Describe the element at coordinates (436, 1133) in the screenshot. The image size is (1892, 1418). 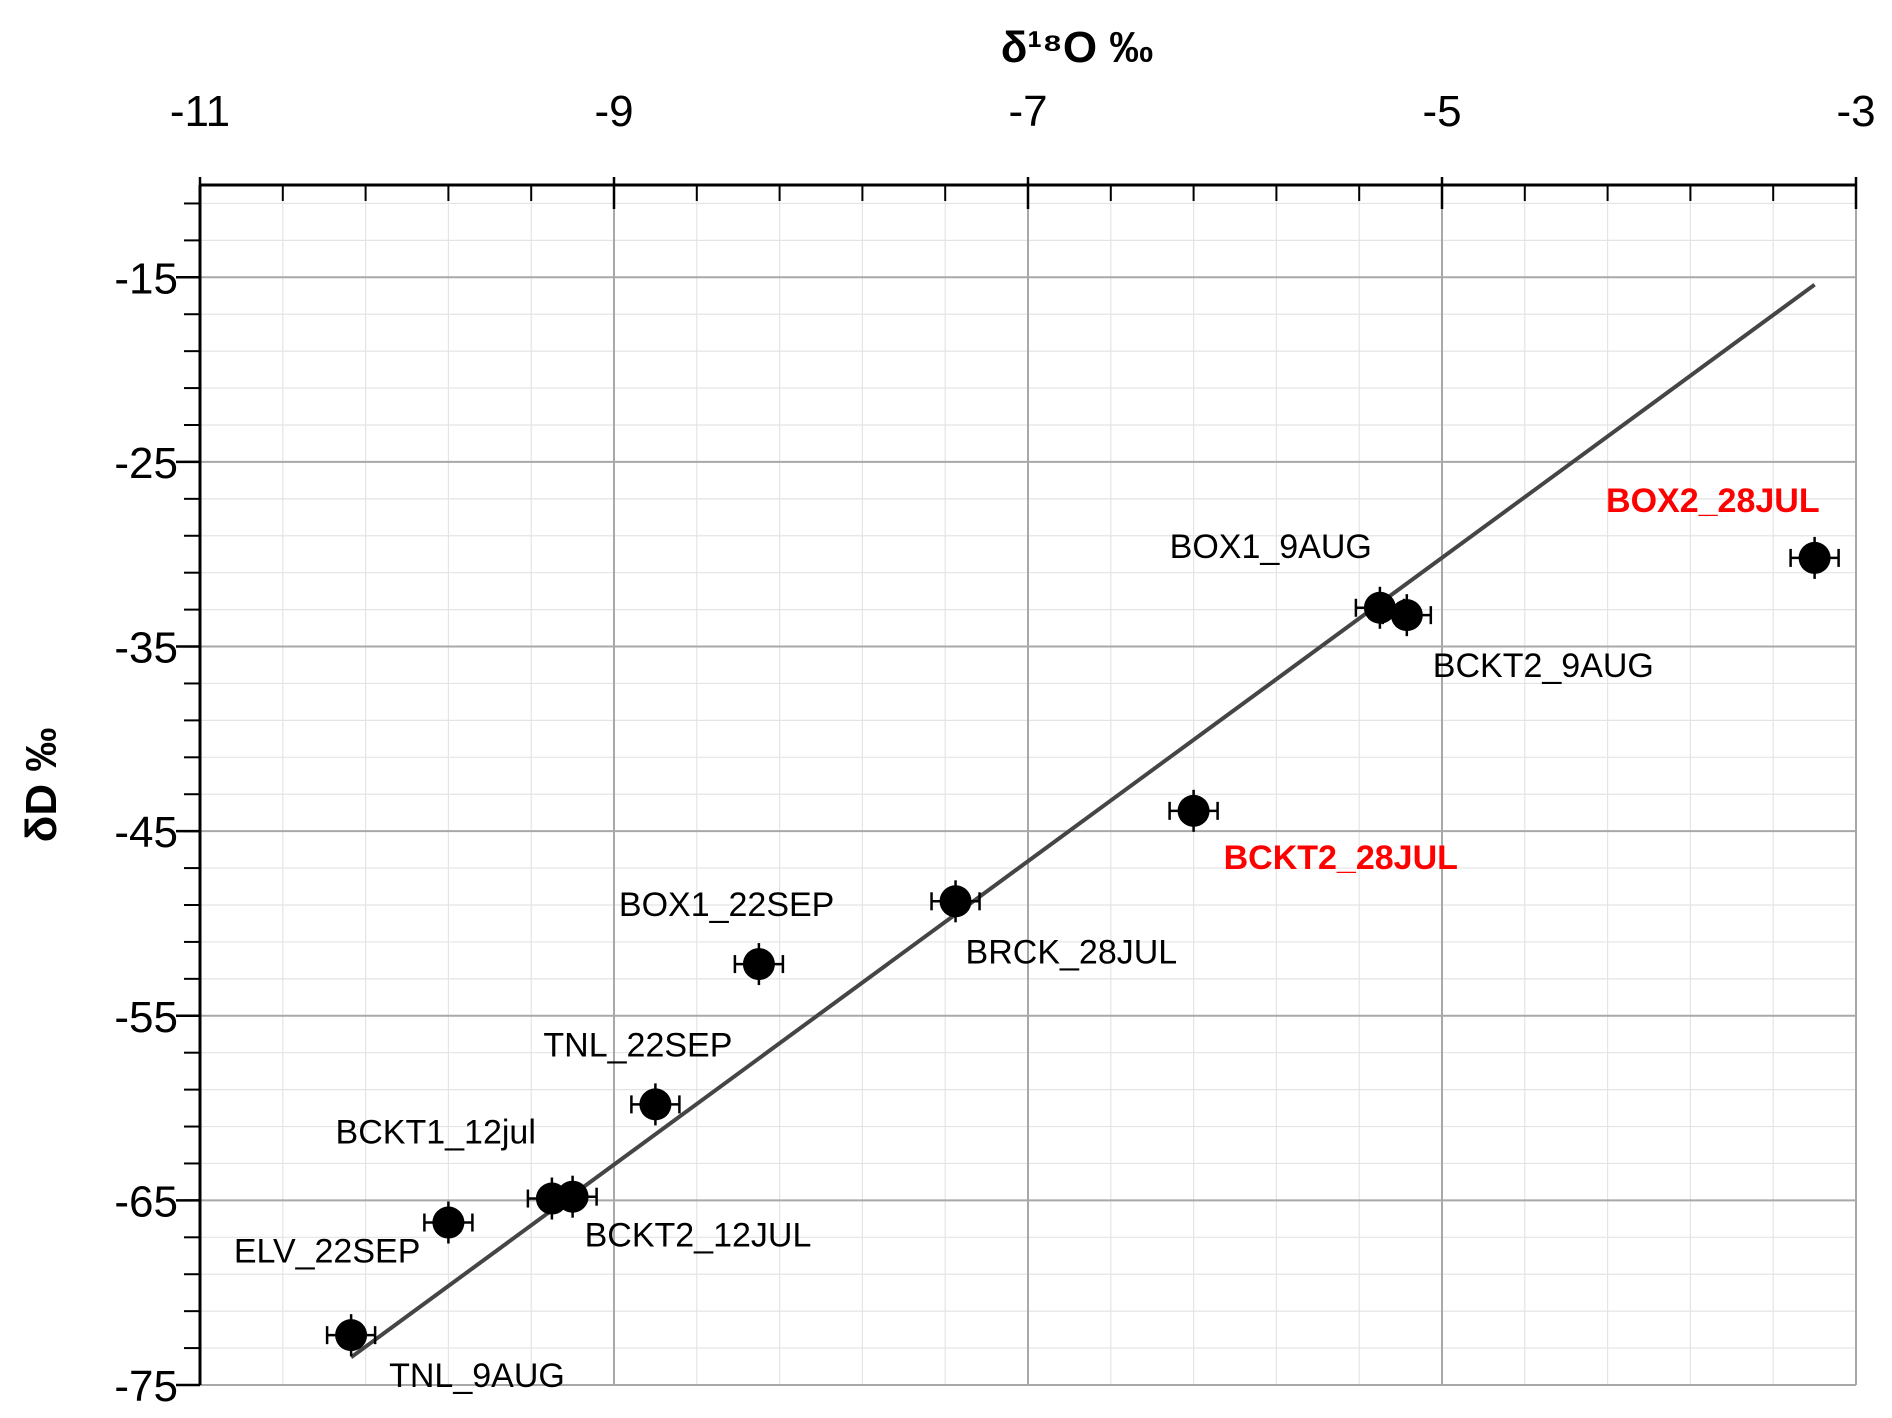
I see `point-label-bckt1_12jul: BCKT1_12jul` at that location.